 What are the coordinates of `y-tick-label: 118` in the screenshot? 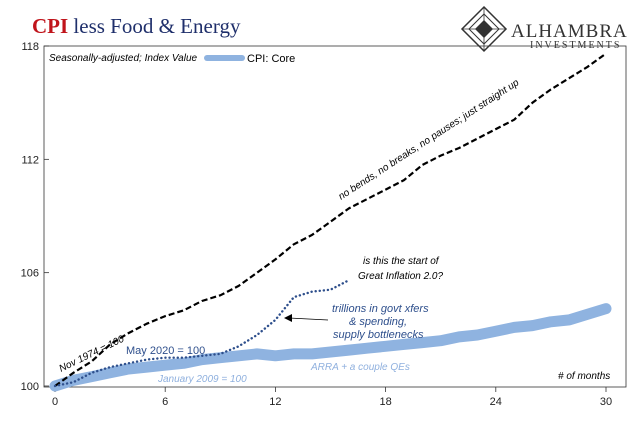 It's located at (30, 47).